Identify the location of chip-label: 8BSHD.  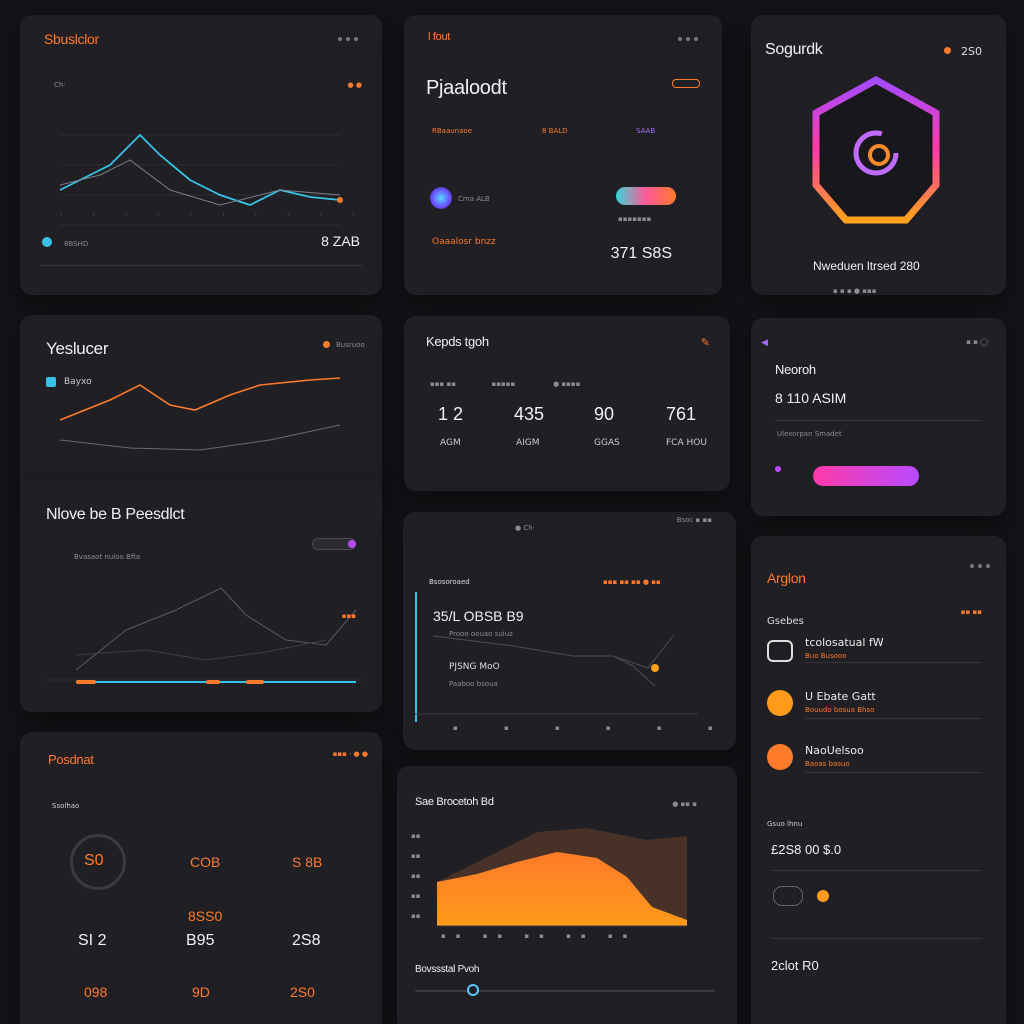
(76, 244).